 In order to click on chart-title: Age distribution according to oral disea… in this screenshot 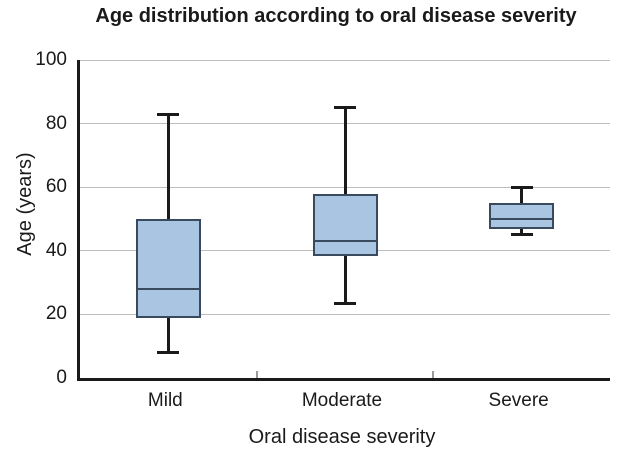, I will do `click(336, 16)`.